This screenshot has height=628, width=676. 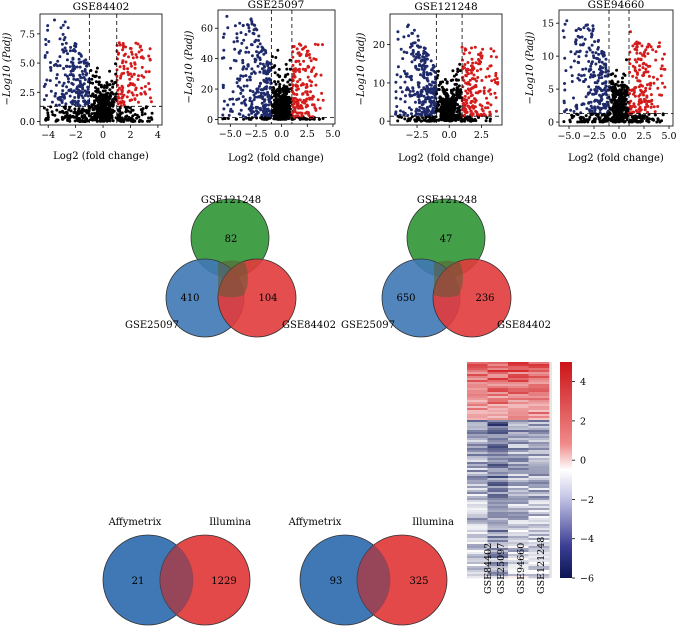 What do you see at coordinates (207, 90) in the screenshot?
I see `y-tick-label: 20` at bounding box center [207, 90].